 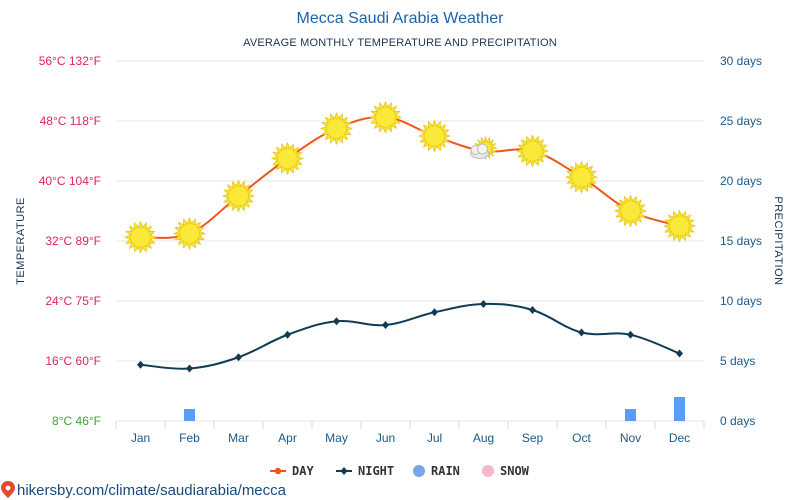 What do you see at coordinates (630, 438) in the screenshot?
I see `x-tick-label: Nov` at bounding box center [630, 438].